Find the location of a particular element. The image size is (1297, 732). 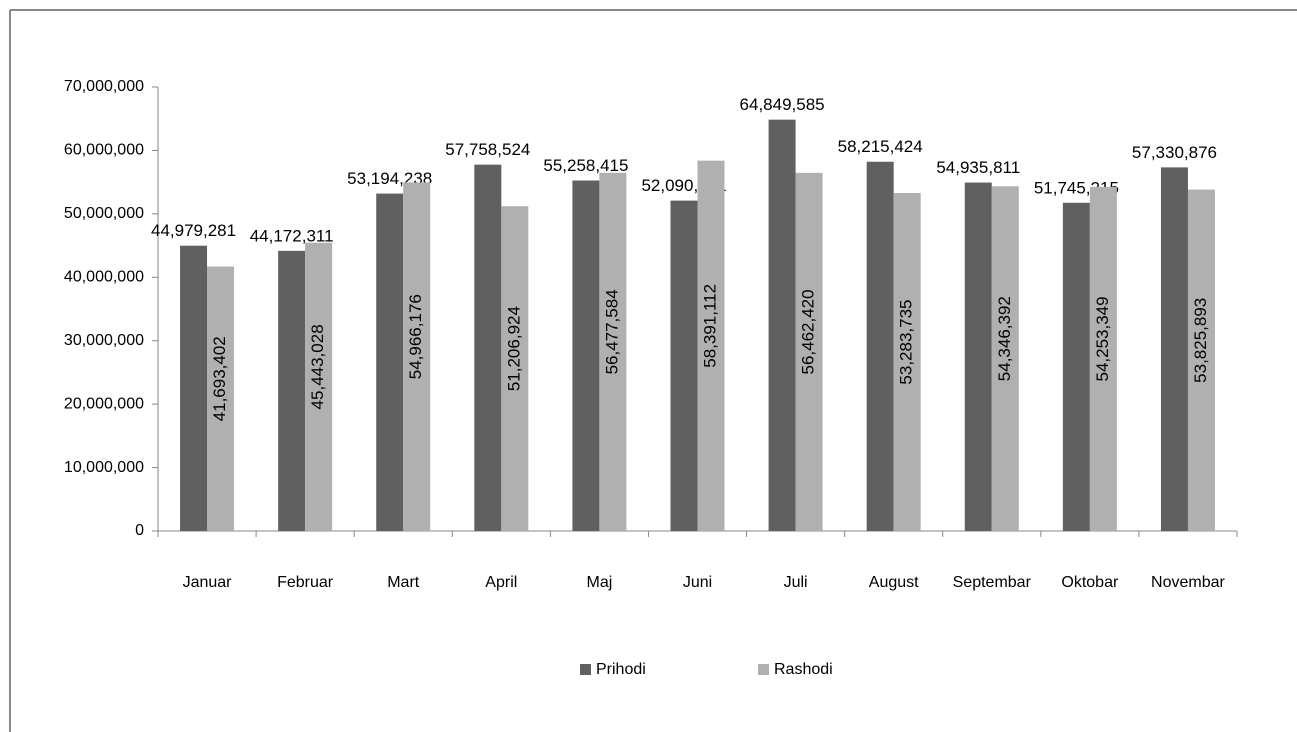

data-label: 57,758,524 is located at coordinates (487, 149).